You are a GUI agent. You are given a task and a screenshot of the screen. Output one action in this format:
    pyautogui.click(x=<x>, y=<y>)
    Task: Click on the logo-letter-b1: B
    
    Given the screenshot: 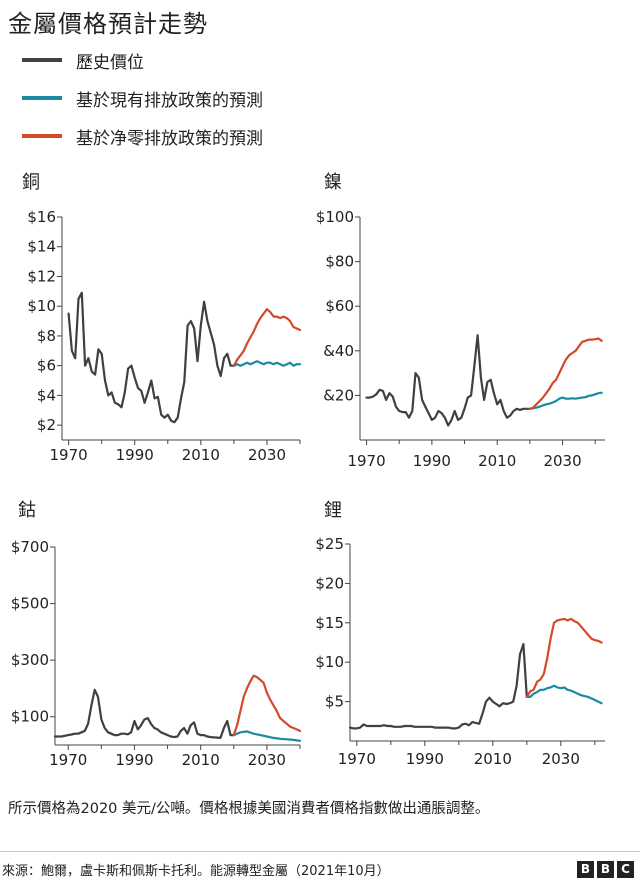 What is the action you would take?
    pyautogui.click(x=585, y=869)
    